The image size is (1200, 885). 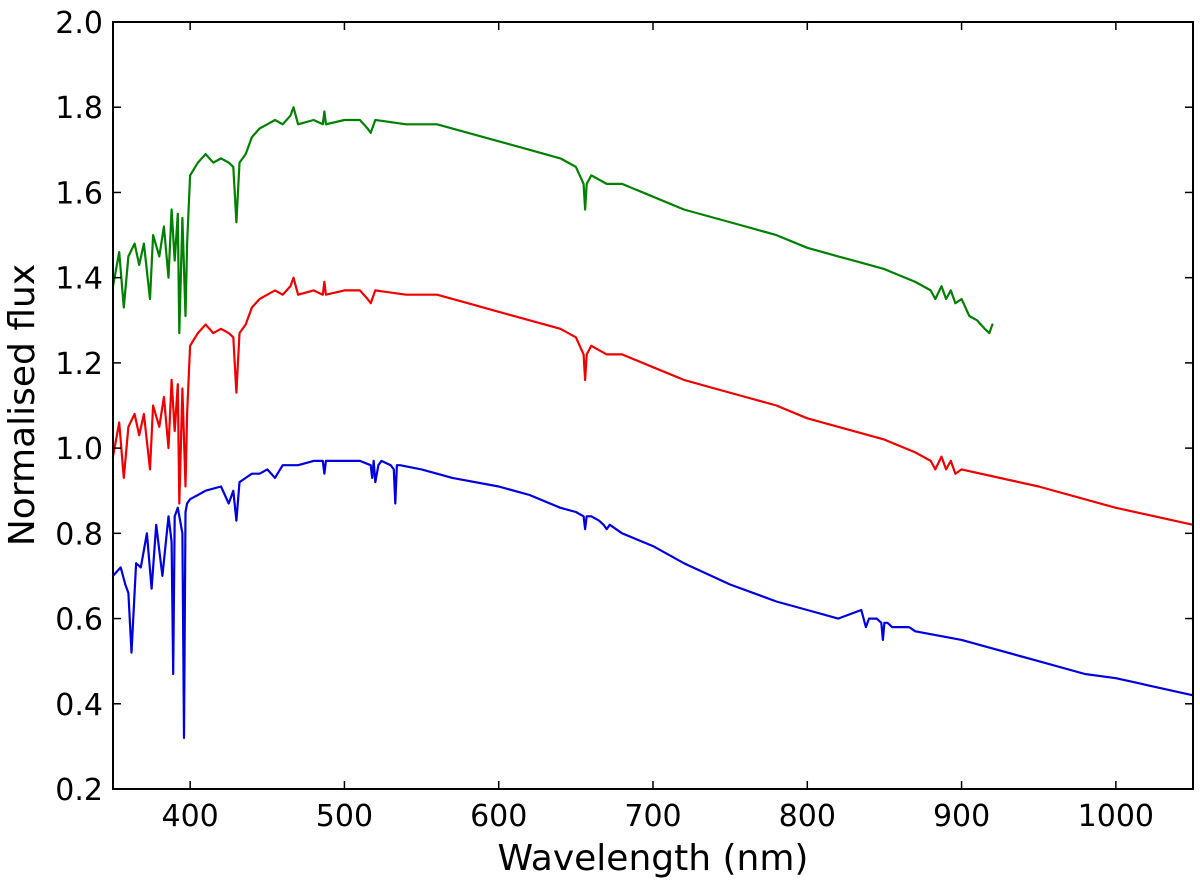 What do you see at coordinates (344, 816) in the screenshot?
I see `x-tick-label: 500` at bounding box center [344, 816].